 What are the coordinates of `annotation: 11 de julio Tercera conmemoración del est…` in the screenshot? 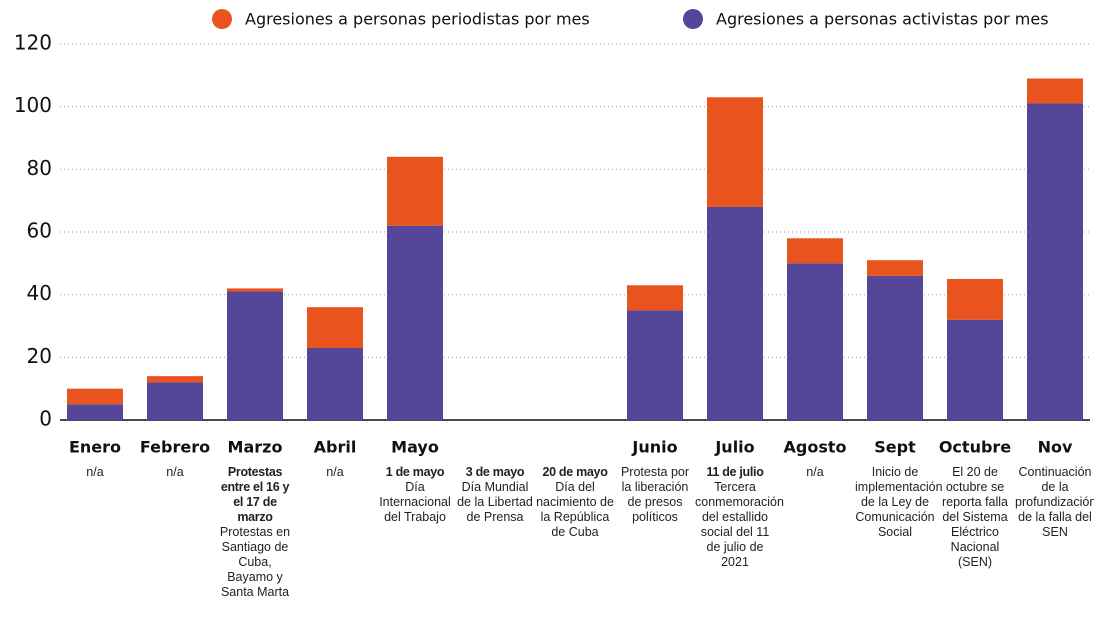 It's located at (739, 517).